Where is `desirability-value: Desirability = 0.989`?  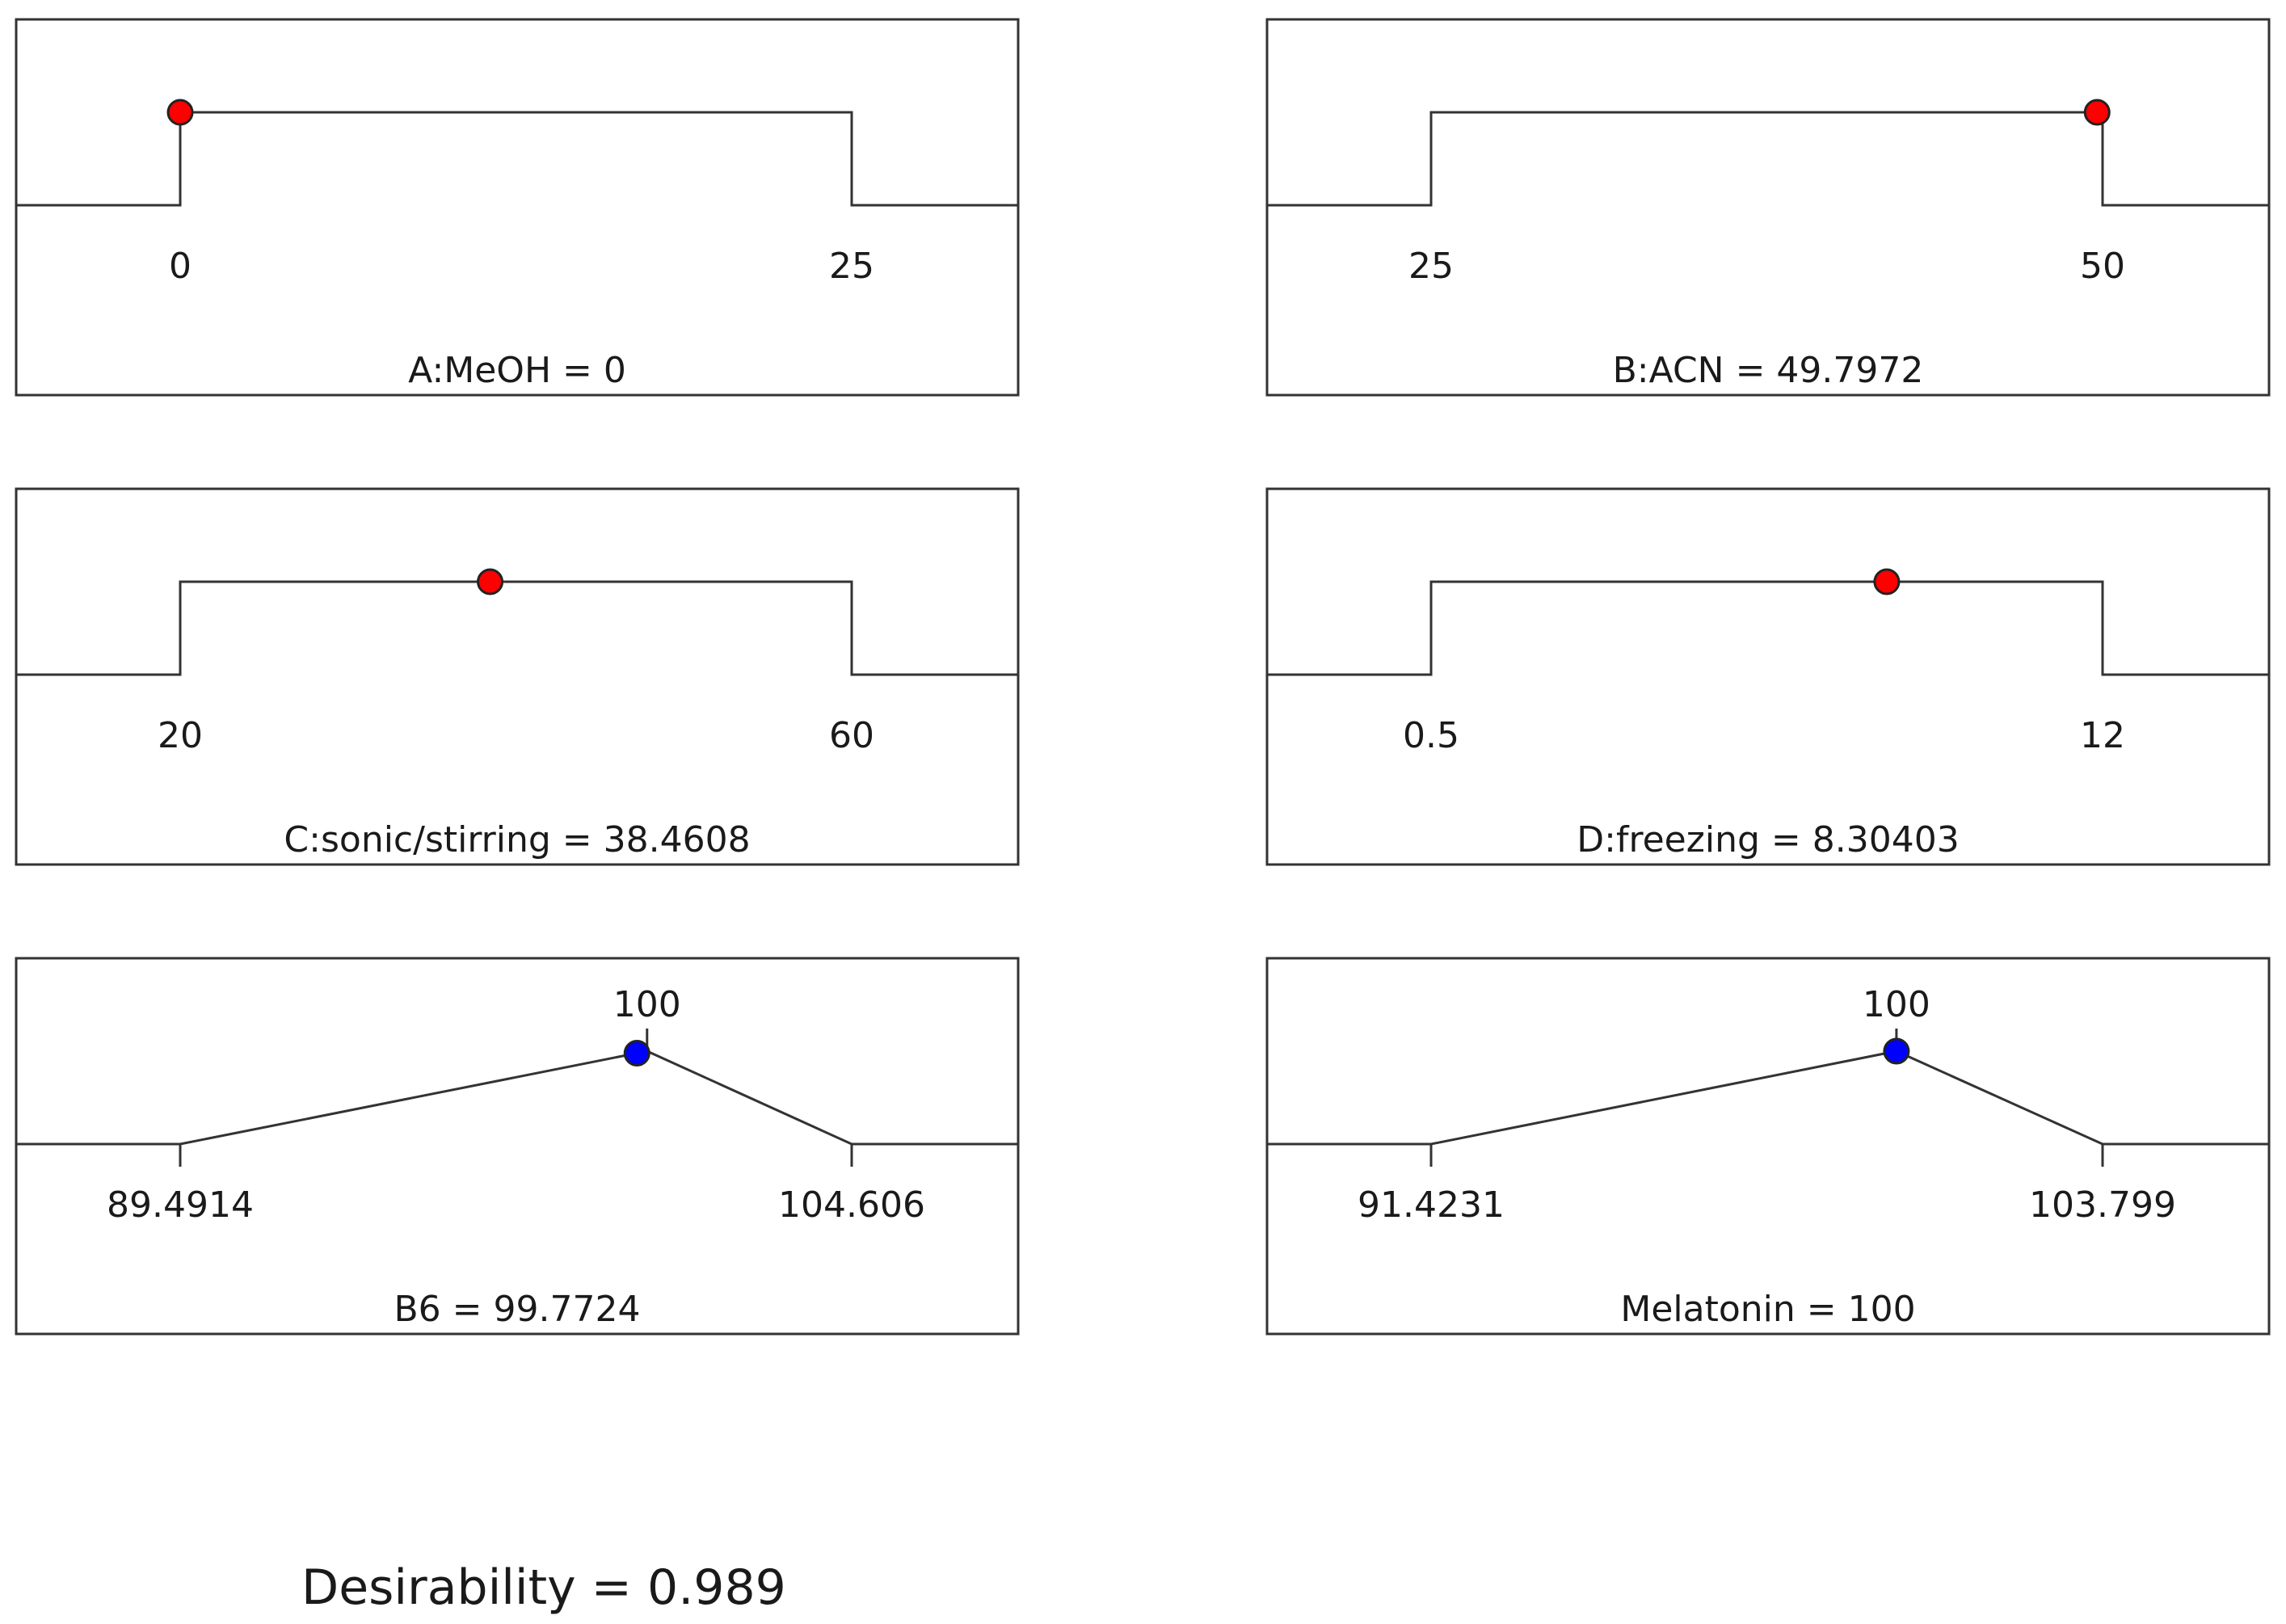 desirability-value: Desirability = 0.989 is located at coordinates (543, 1588).